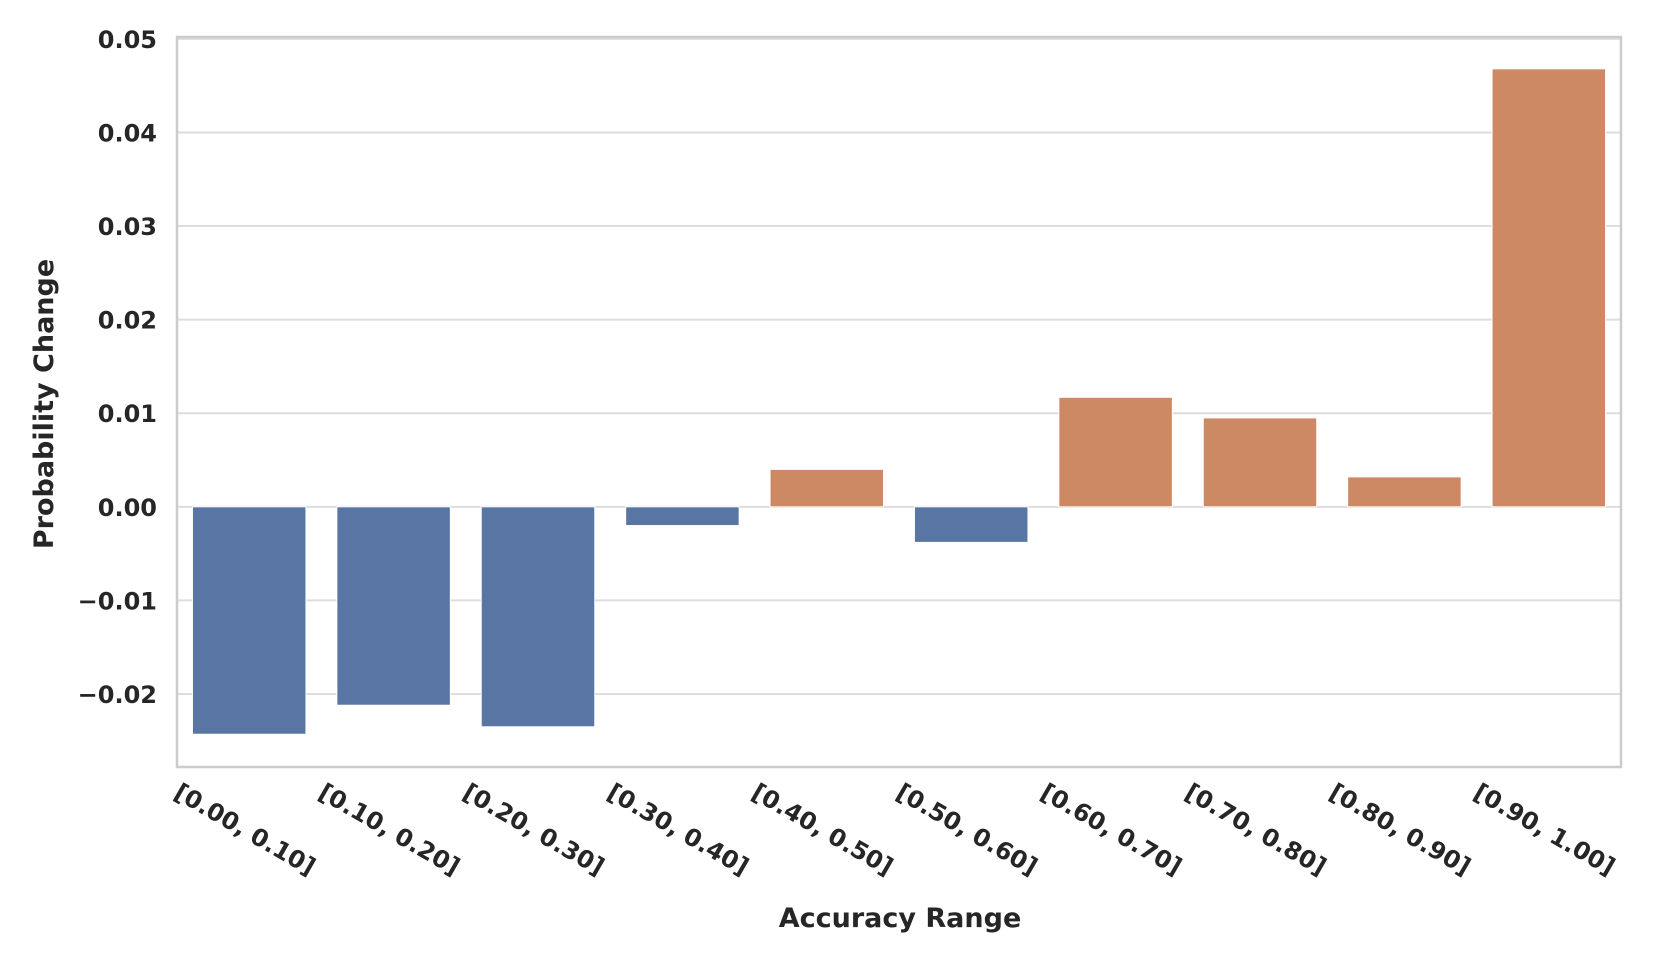 This screenshot has width=1661, height=963. I want to click on x-tick-label: [0.10, 0.20], so click(389, 829).